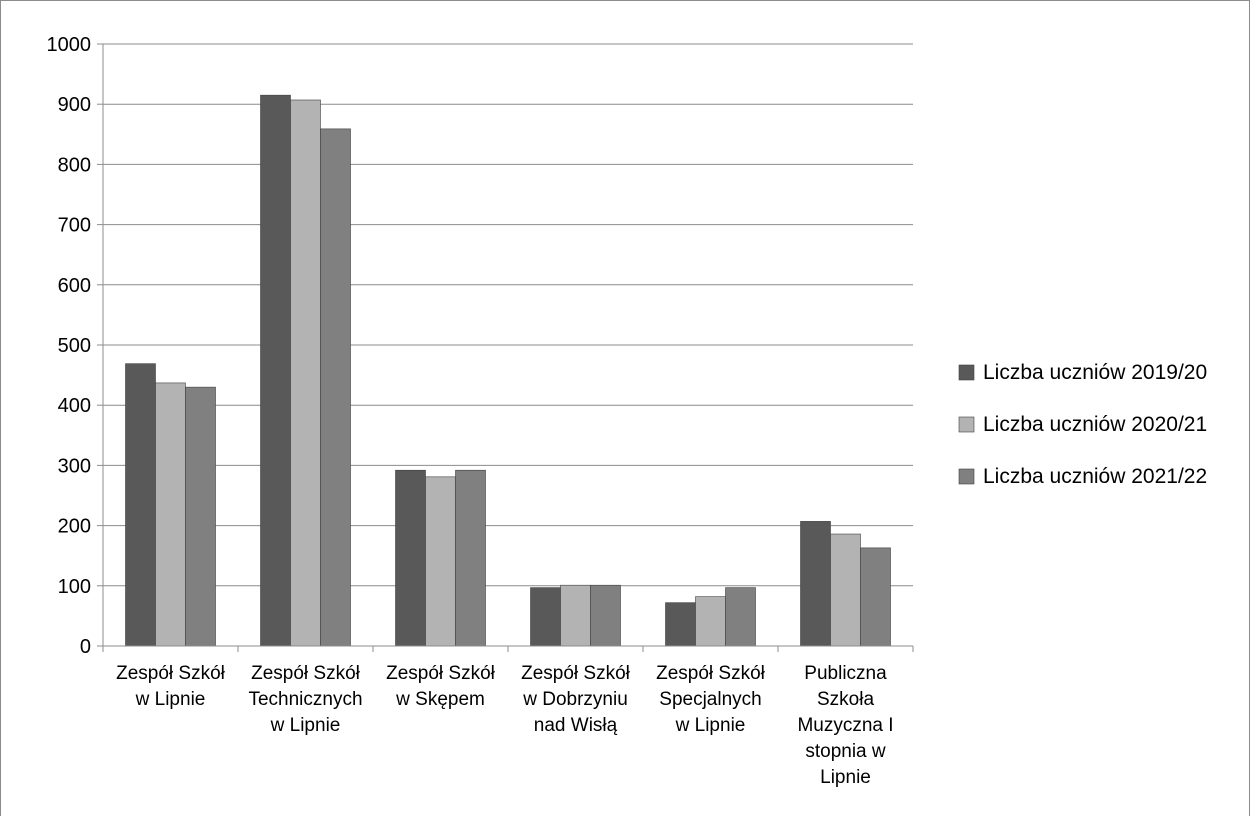  What do you see at coordinates (74, 165) in the screenshot?
I see `y-tick-label: 800` at bounding box center [74, 165].